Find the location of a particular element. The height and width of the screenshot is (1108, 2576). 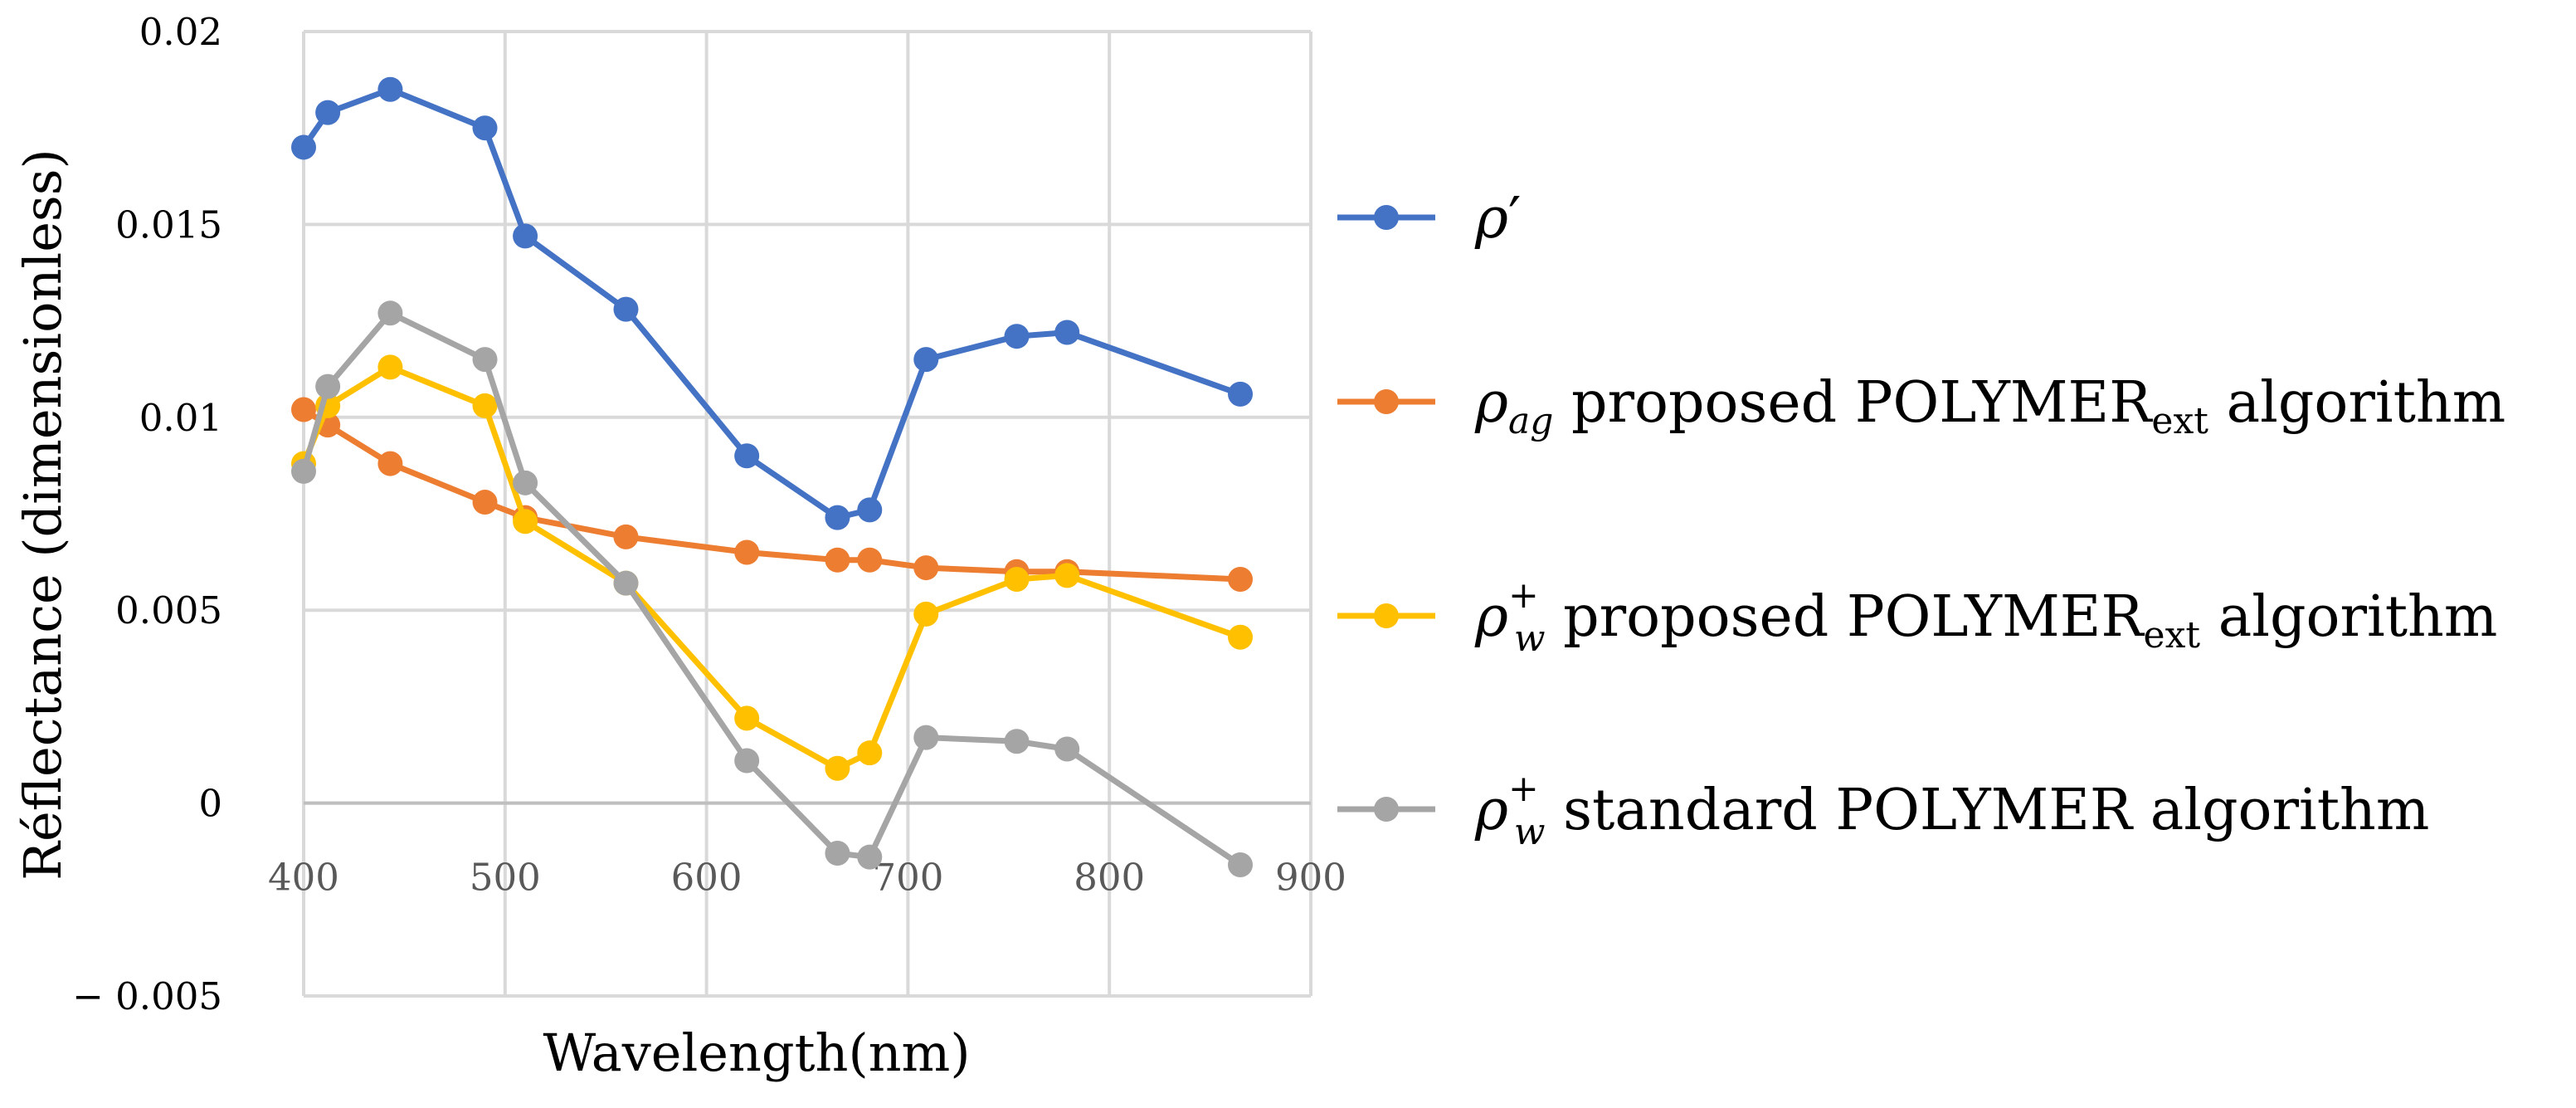

x-tick-label: 500 is located at coordinates (505, 878).